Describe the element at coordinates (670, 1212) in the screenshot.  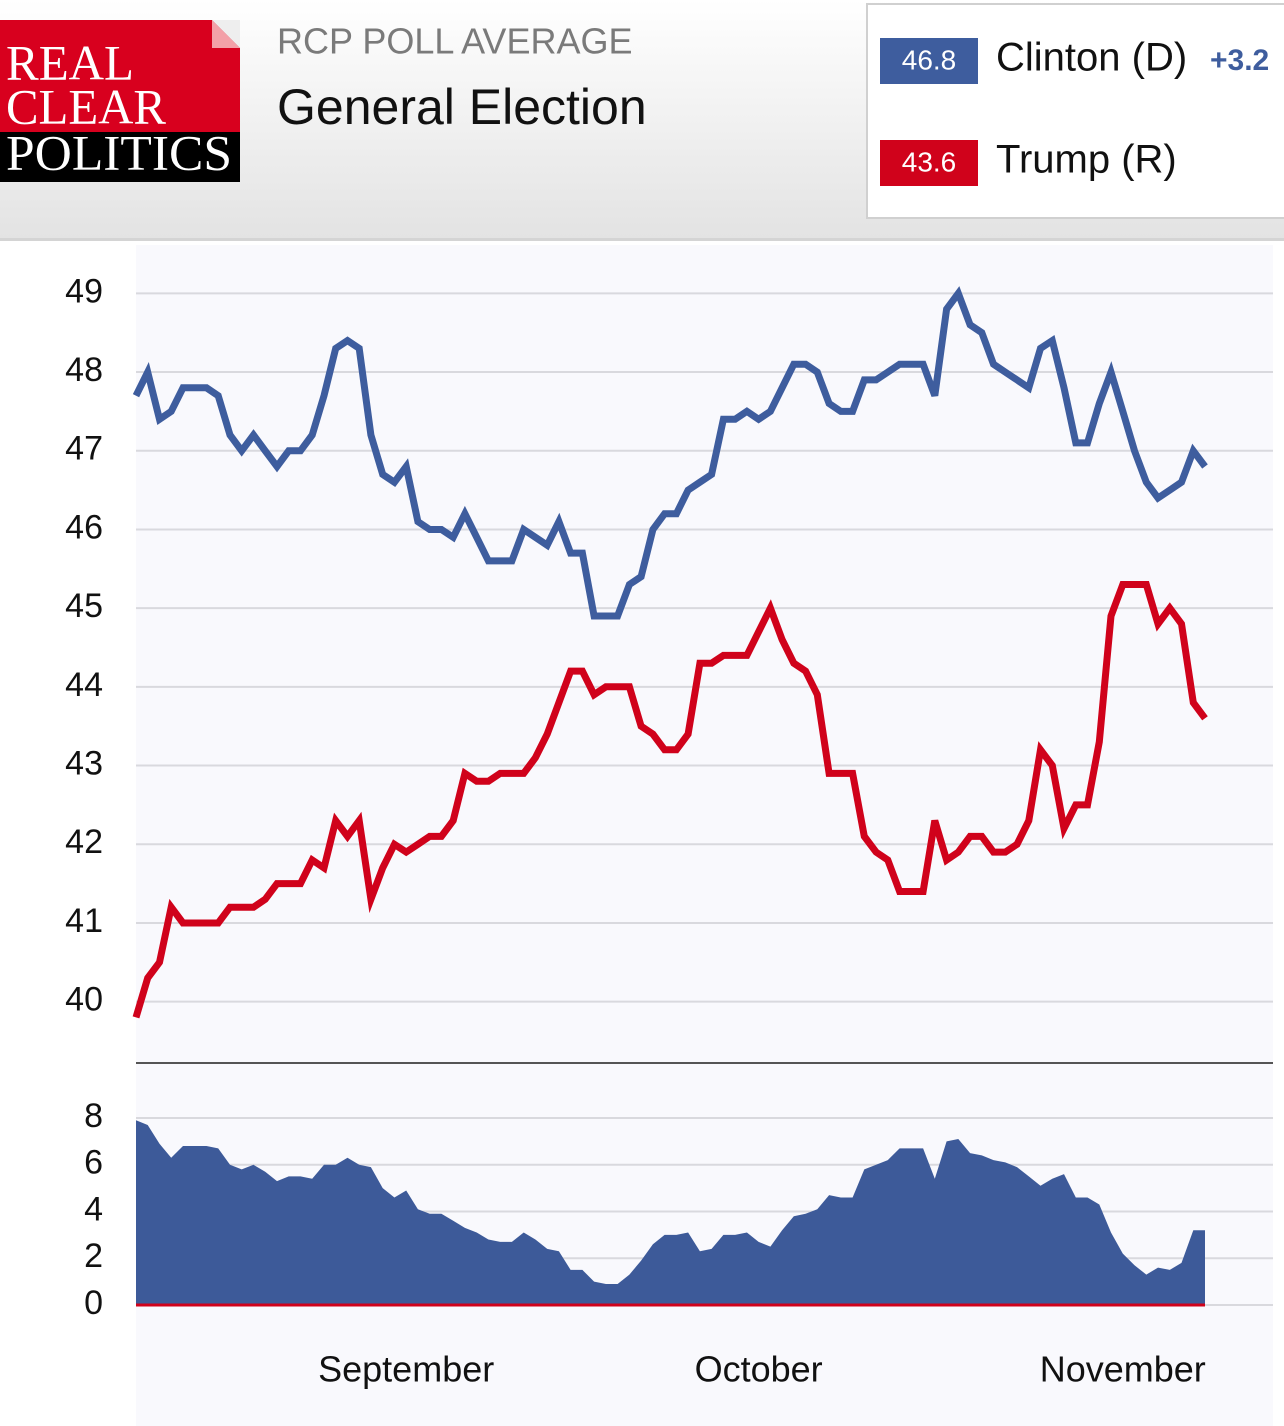
I see `area-series` at that location.